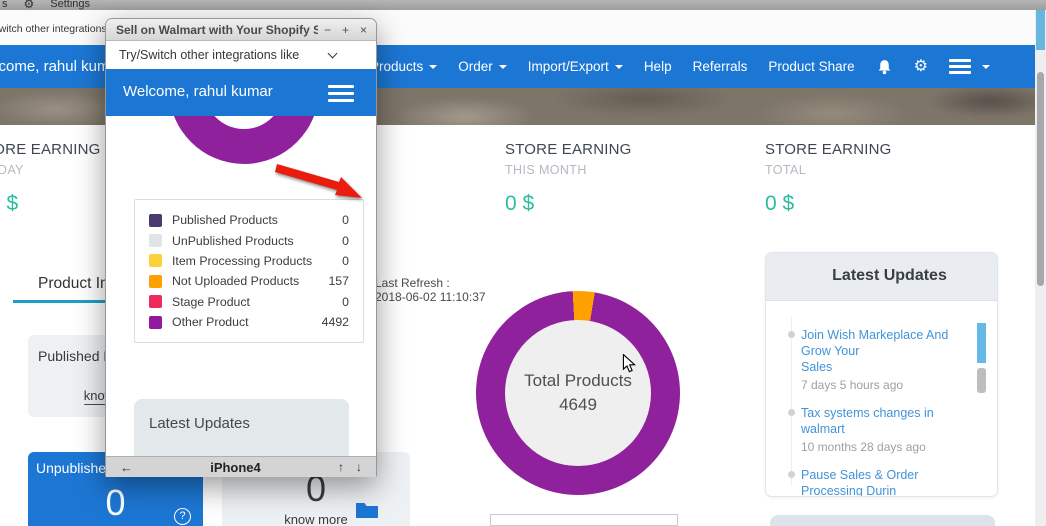  I want to click on donut-center-value: 4649, so click(578, 404).